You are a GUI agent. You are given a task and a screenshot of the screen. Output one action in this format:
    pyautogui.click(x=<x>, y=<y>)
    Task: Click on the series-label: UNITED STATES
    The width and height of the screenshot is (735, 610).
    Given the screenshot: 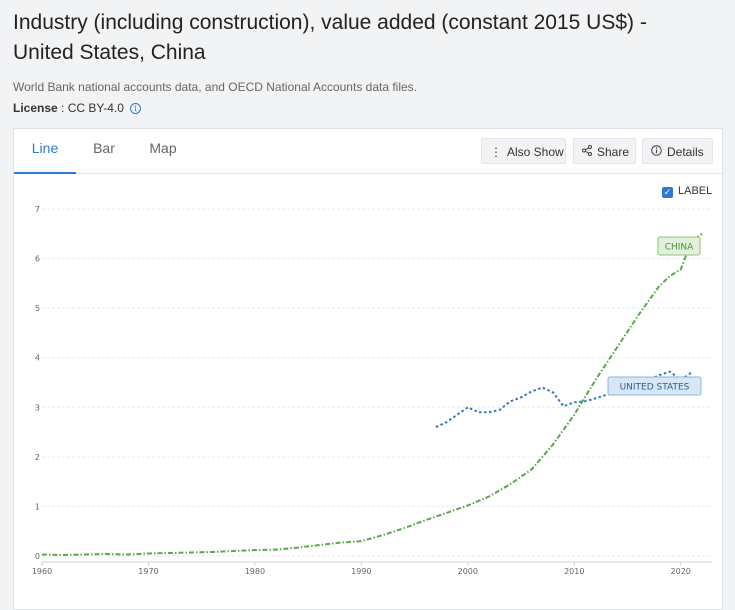 What is the action you would take?
    pyautogui.click(x=655, y=388)
    